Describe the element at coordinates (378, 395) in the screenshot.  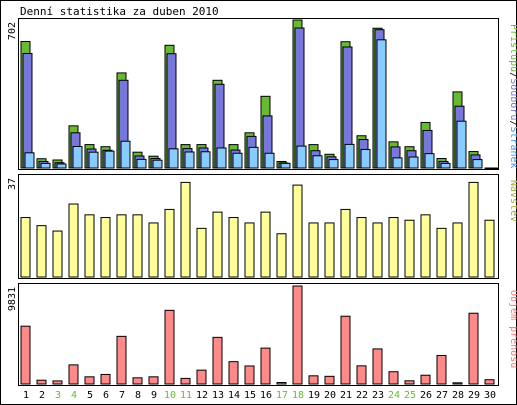
I see `day-tick-label: 23` at that location.